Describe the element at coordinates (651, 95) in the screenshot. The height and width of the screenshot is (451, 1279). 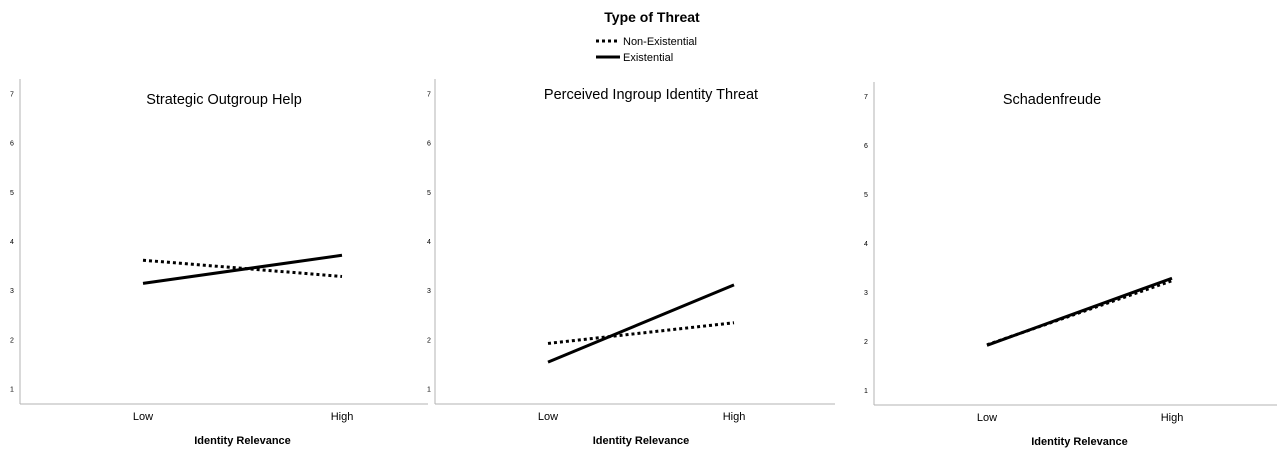
I see `panel-title: Perceived Ingroup Identity Threat` at that location.